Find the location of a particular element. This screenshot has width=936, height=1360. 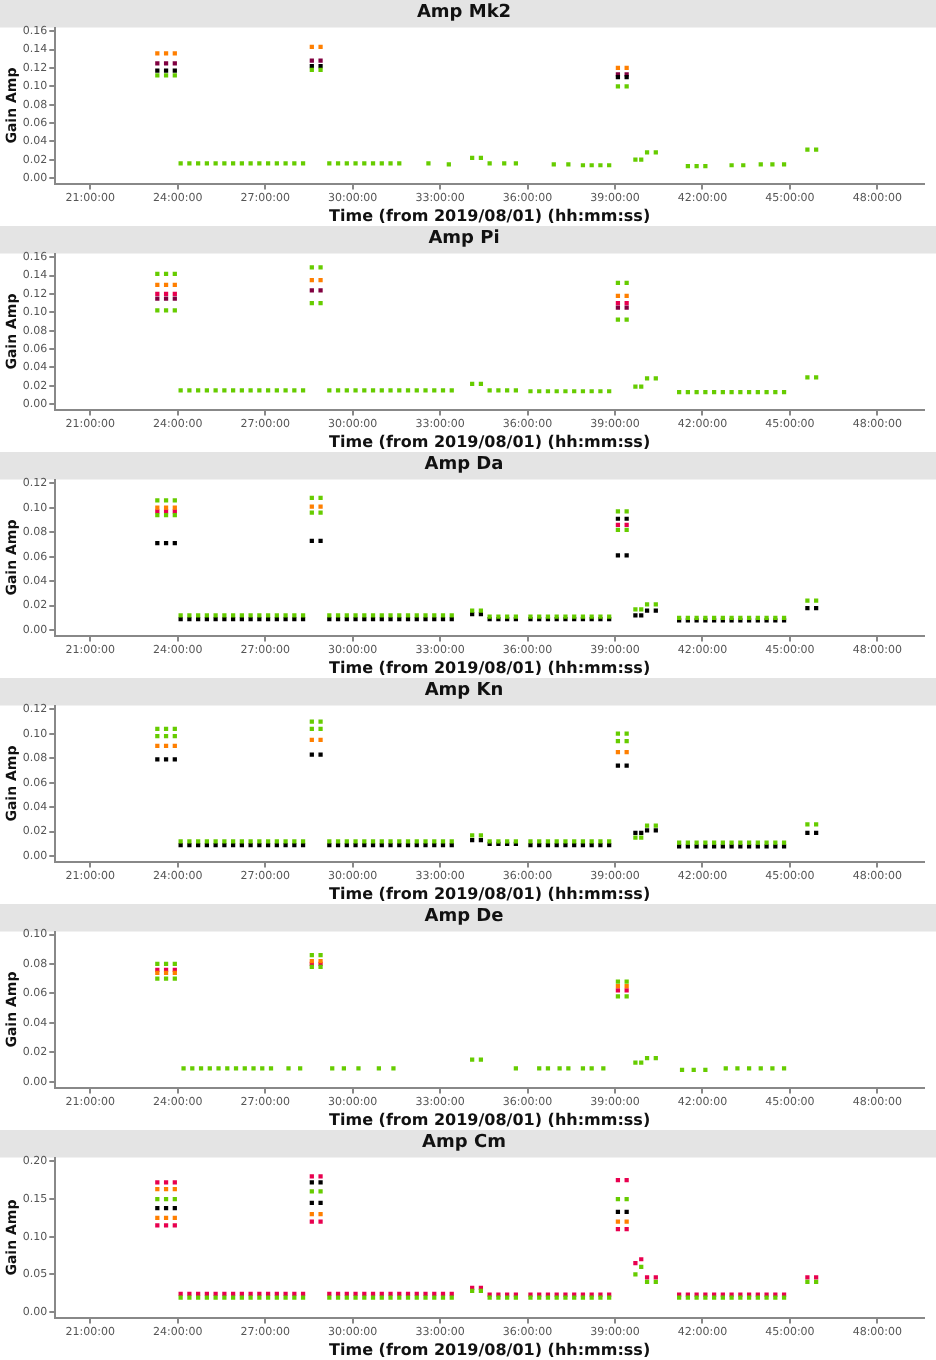

chart-title: Amp Kn is located at coordinates (464, 691).